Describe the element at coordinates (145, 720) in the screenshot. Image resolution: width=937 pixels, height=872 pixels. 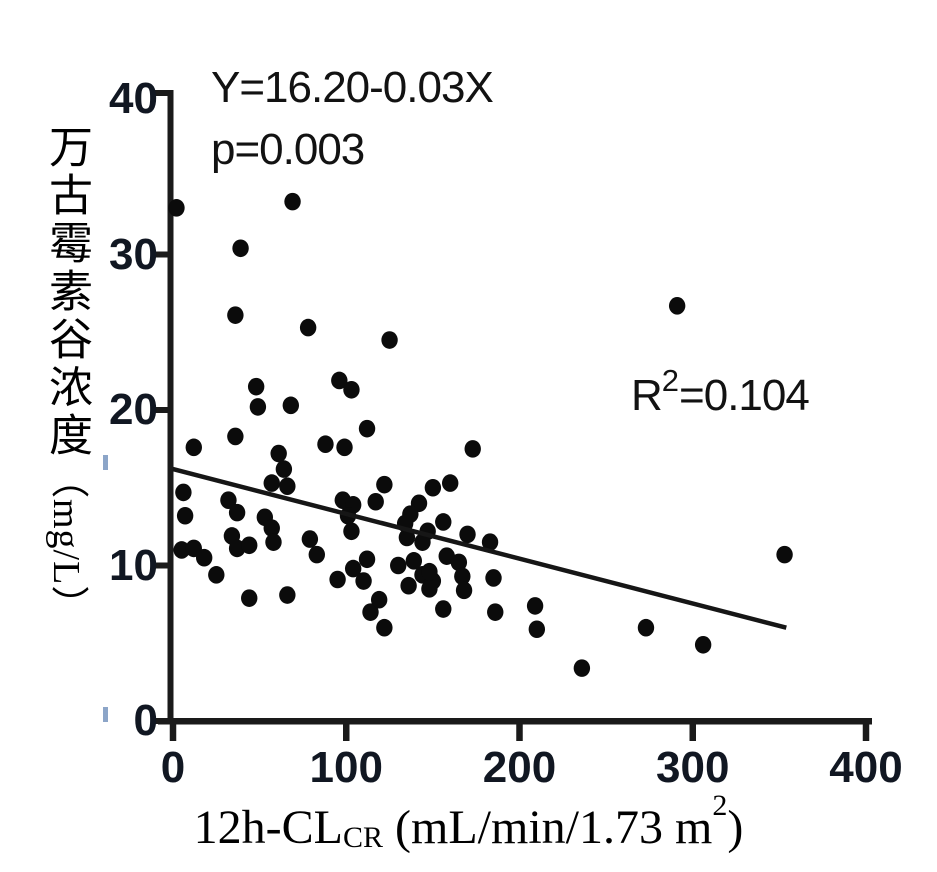
I see `y-tick-label-0: 0` at that location.